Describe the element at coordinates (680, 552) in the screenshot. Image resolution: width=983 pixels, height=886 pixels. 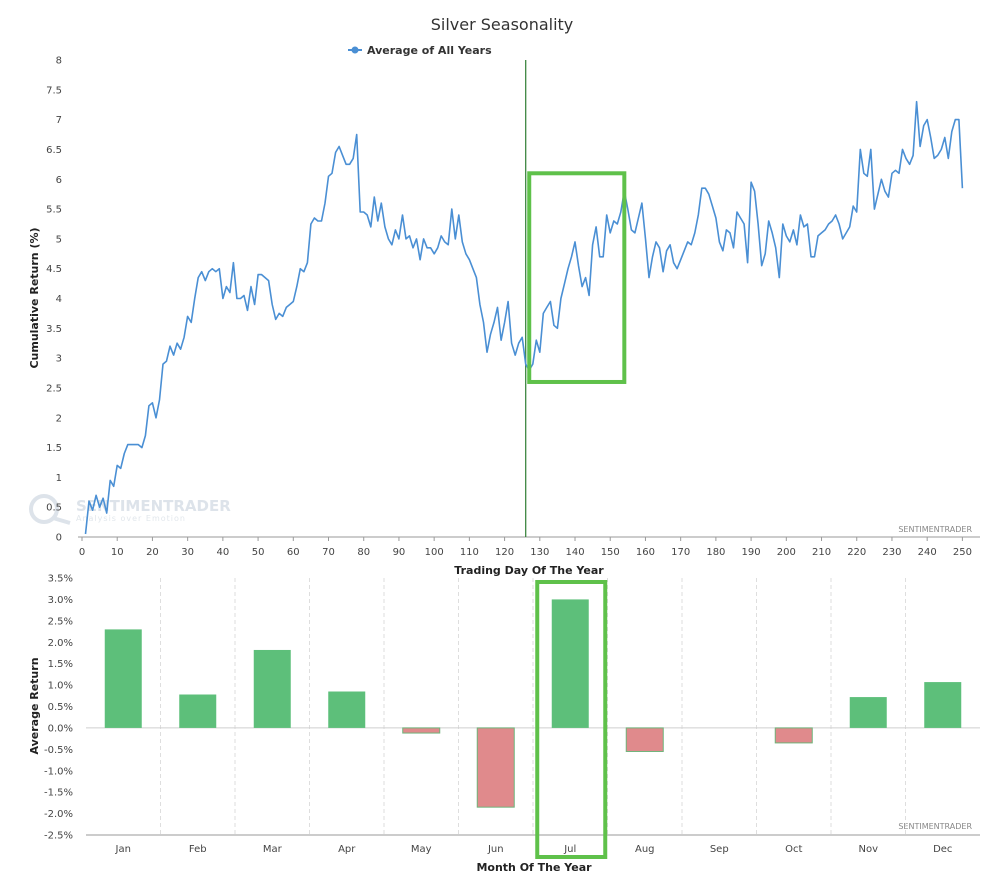
I see `top-x-tick-label: 170` at that location.